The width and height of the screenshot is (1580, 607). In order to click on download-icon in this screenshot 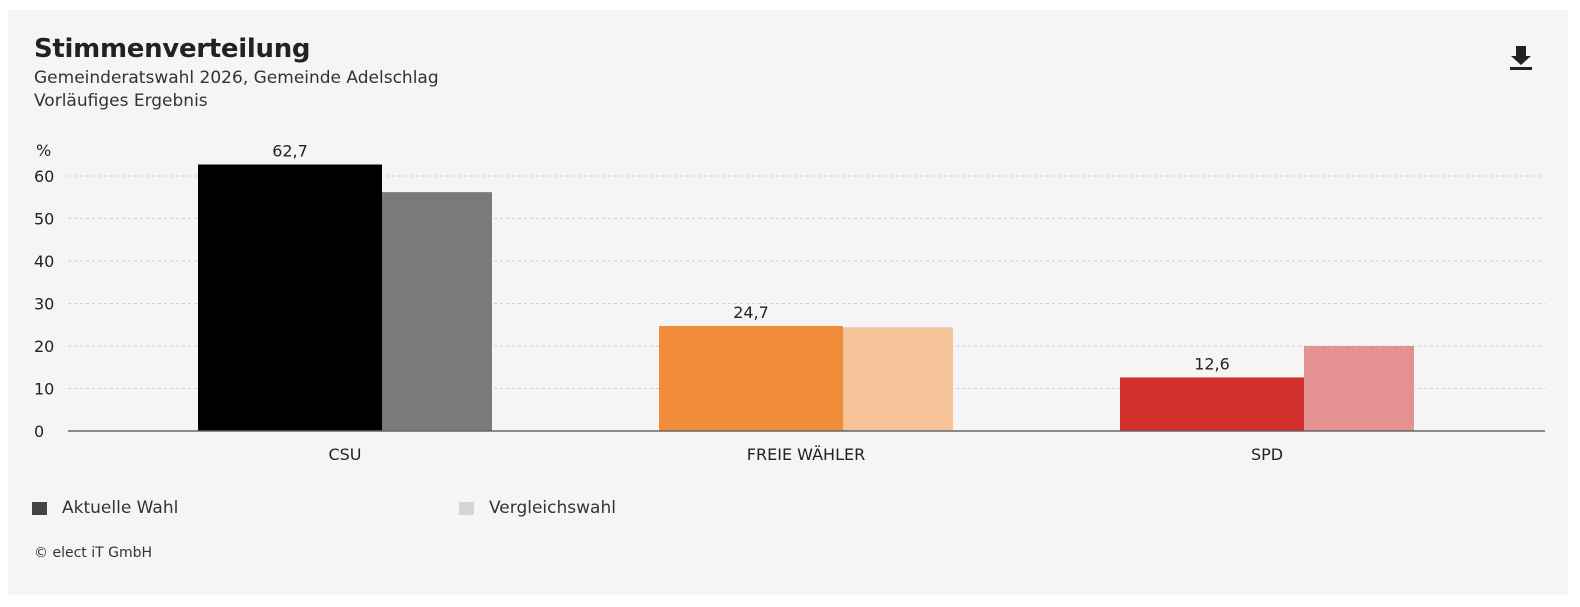, I will do `click(1521, 57)`.